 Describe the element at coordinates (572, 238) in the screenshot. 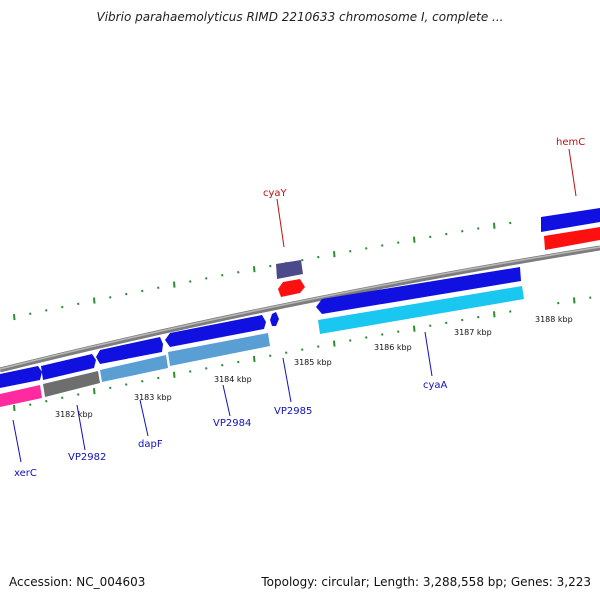

I see `gene-hemC-red-arrow` at that location.